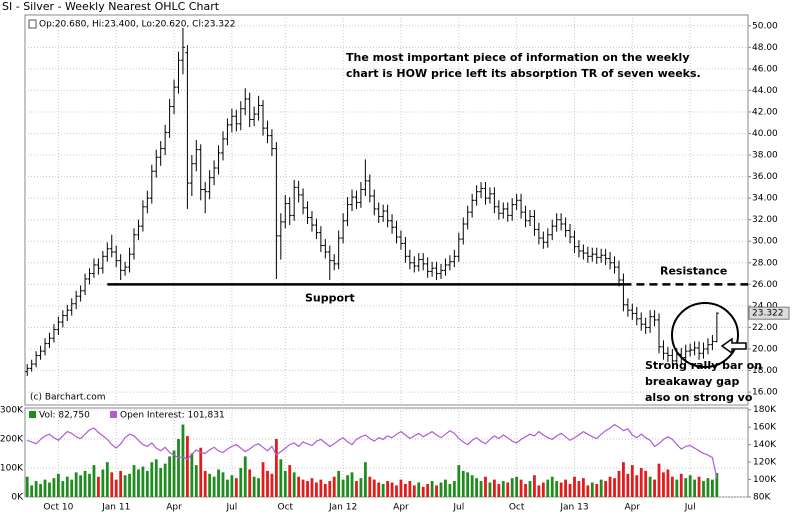  What do you see at coordinates (330, 297) in the screenshot?
I see `support-label: Support` at bounding box center [330, 297].